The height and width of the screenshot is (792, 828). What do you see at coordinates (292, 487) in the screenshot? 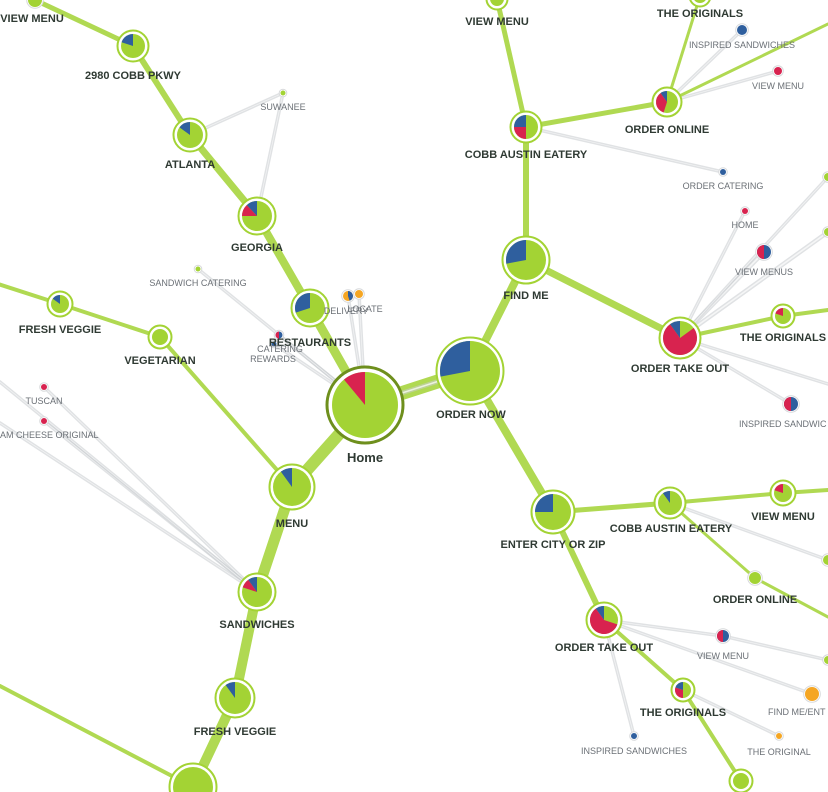
I see `flow-node-menu` at bounding box center [292, 487].